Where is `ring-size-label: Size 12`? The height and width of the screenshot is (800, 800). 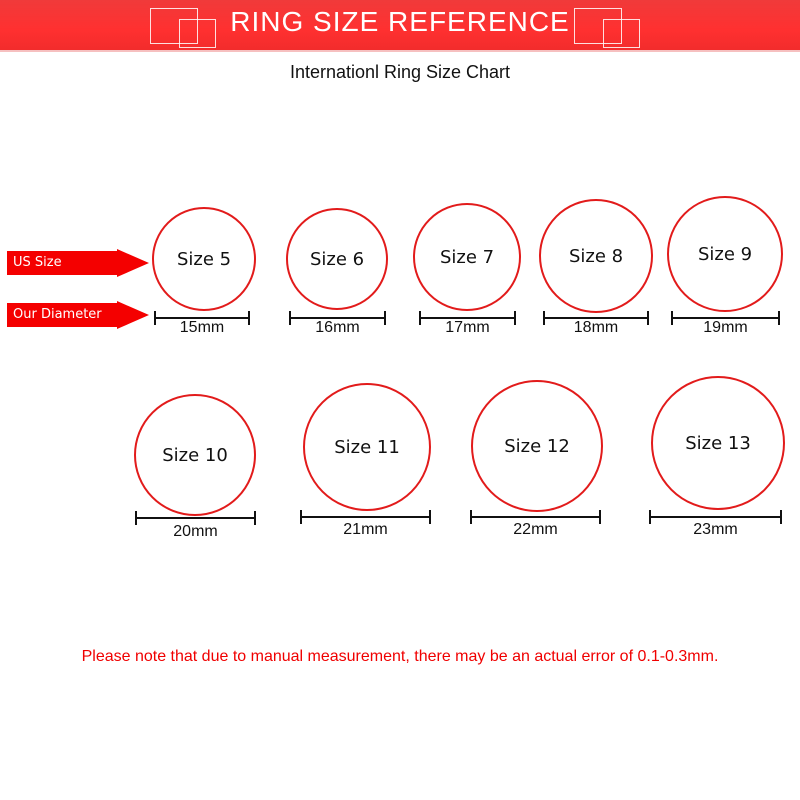 ring-size-label: Size 12 is located at coordinates (537, 446).